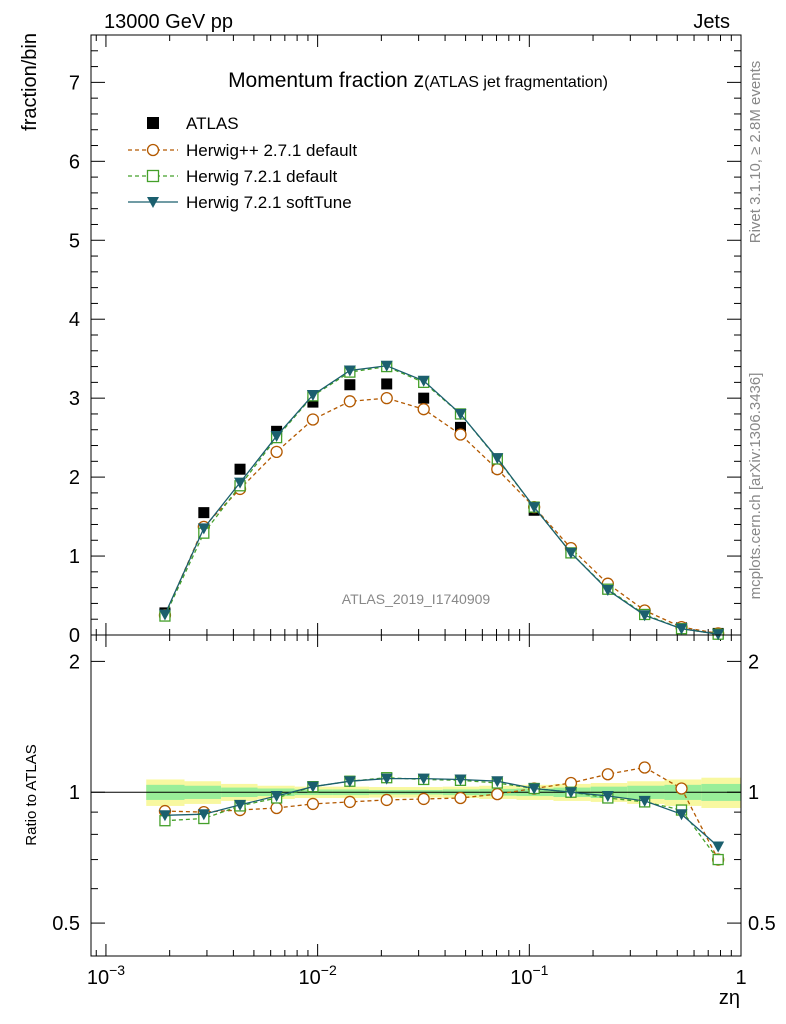 Image resolution: width=786 pixels, height=1024 pixels. I want to click on legend-marker-herwig7-default, so click(153, 176).